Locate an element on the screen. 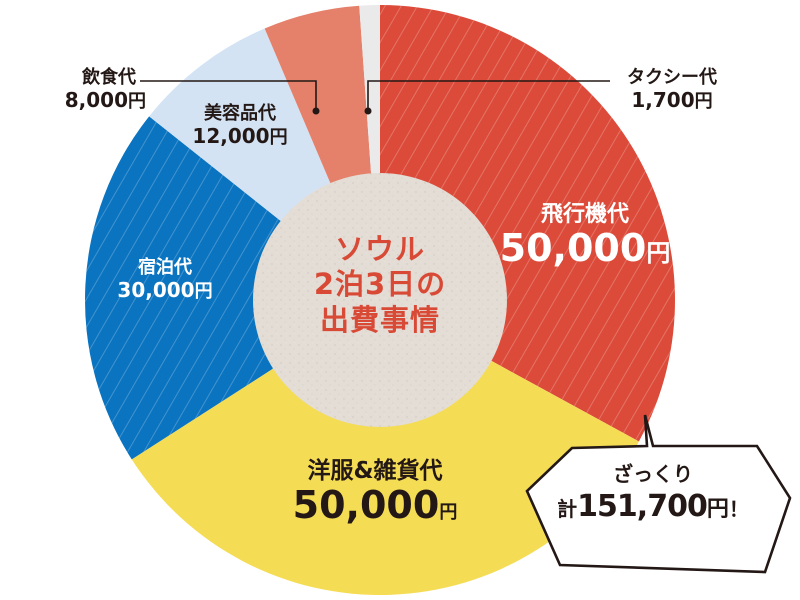  label-flight: 飛行機代 50,000円 is located at coordinates (585, 236).